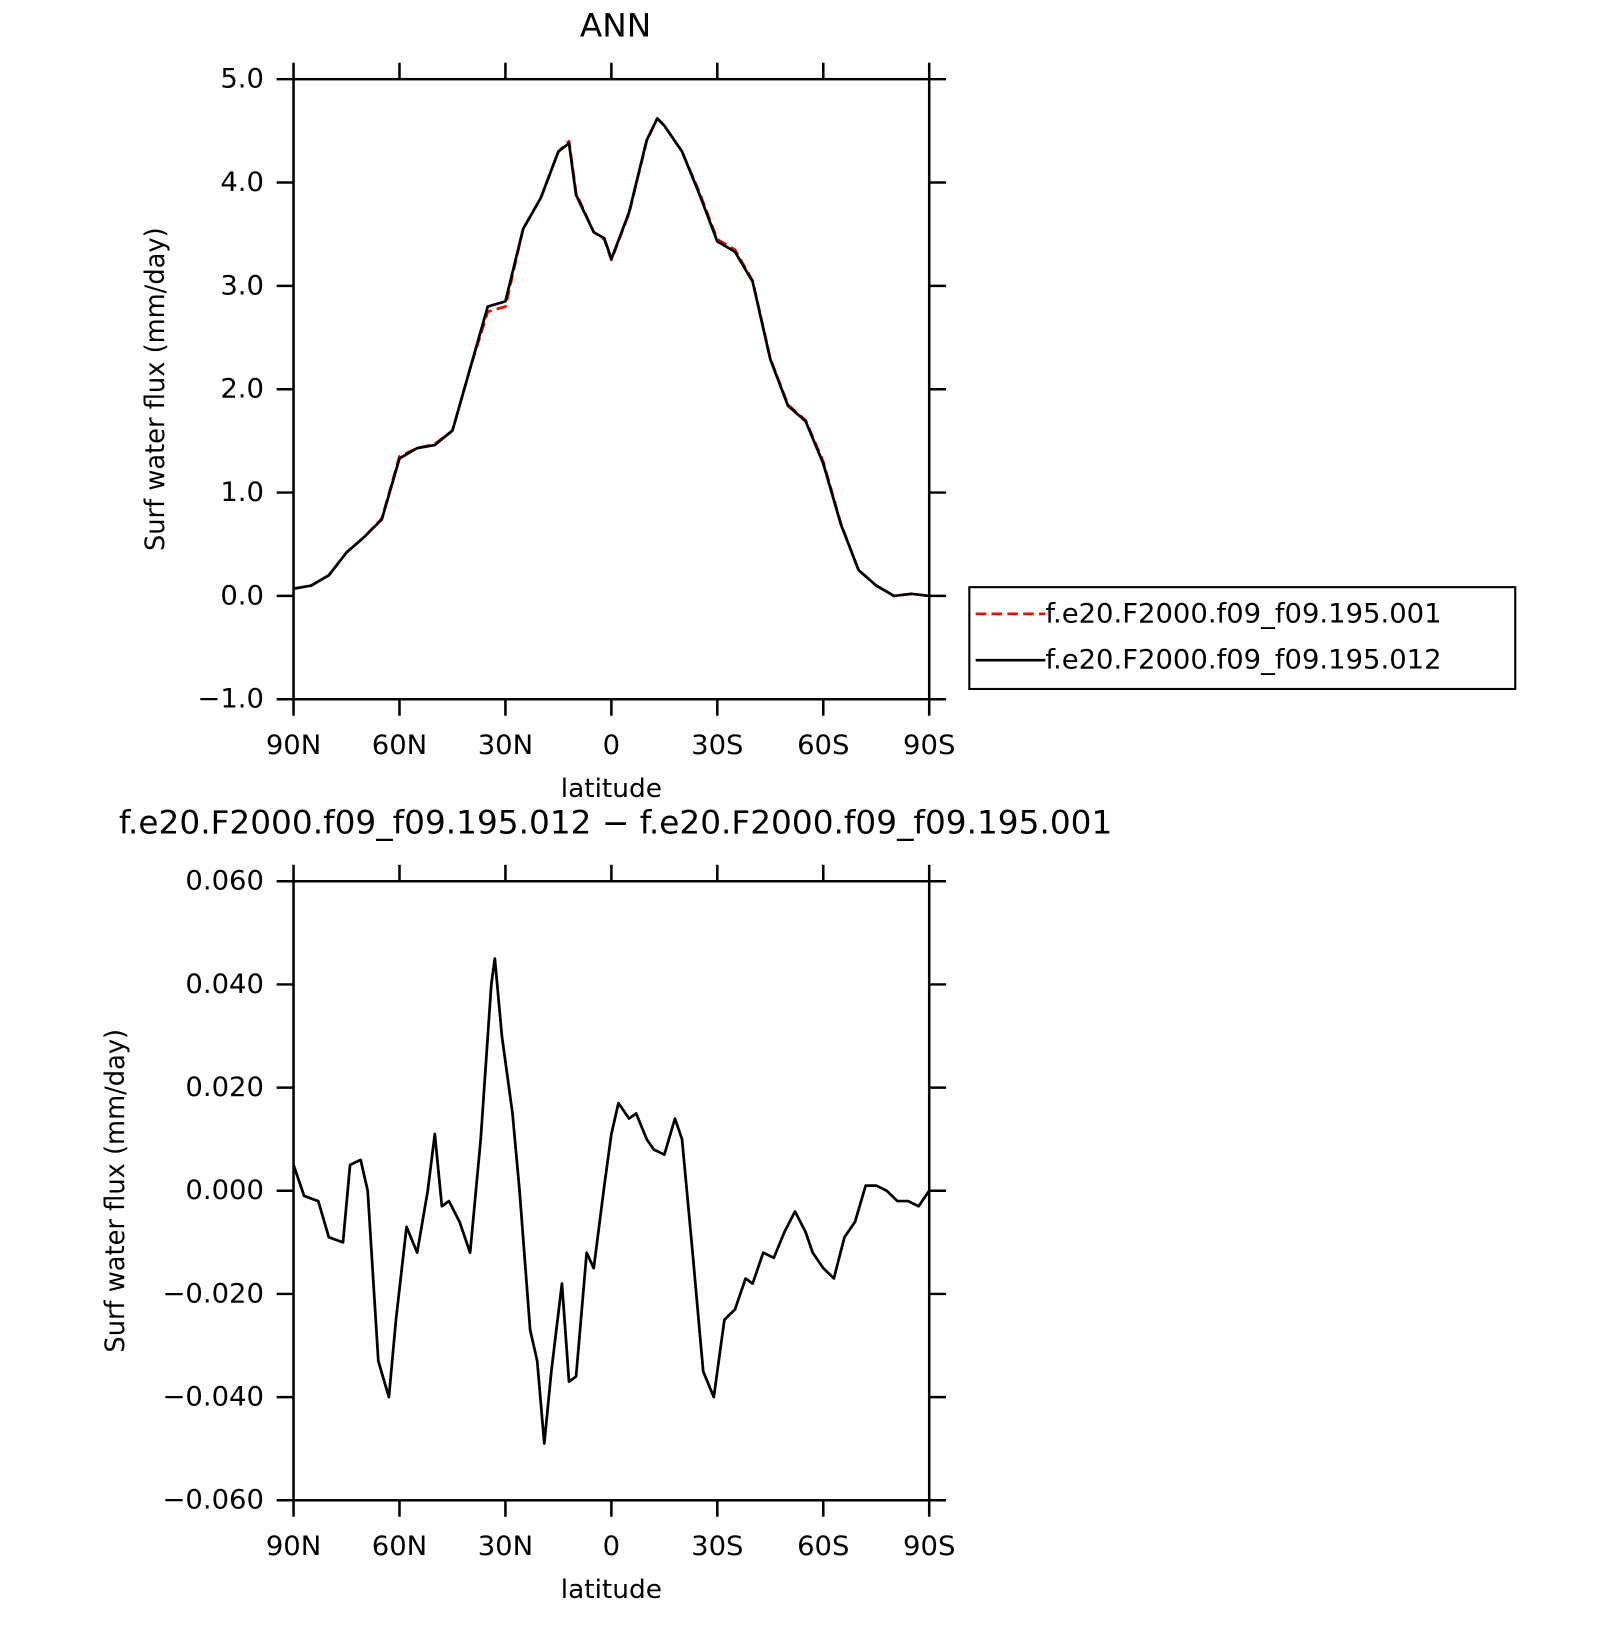 This screenshot has width=1605, height=1635. I want to click on y-tick-label: −0.060, so click(213, 1500).